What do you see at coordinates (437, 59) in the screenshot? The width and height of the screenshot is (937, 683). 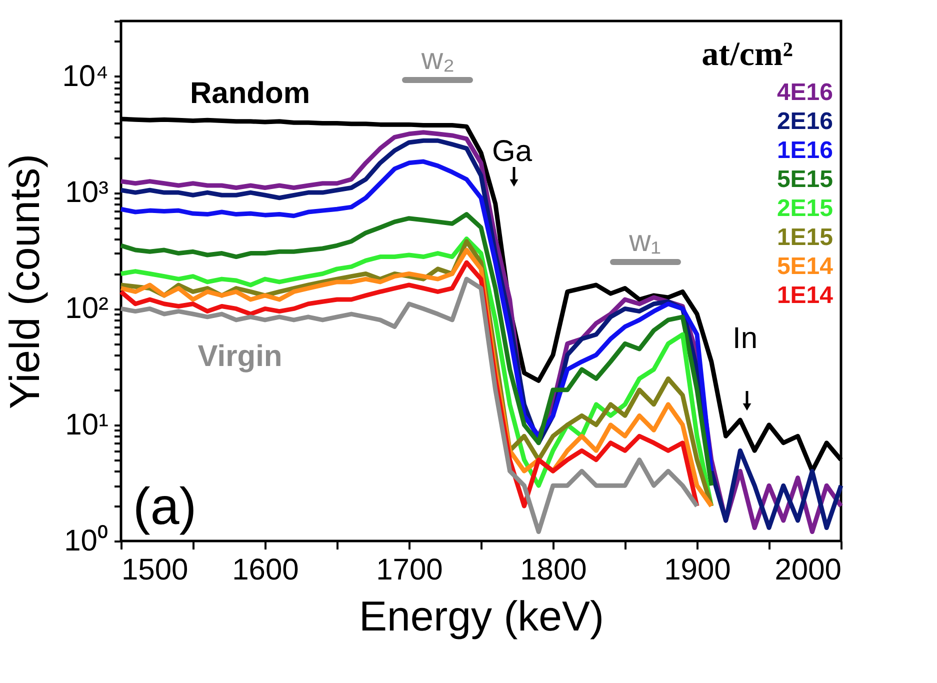 I see `annotation: w₂` at bounding box center [437, 59].